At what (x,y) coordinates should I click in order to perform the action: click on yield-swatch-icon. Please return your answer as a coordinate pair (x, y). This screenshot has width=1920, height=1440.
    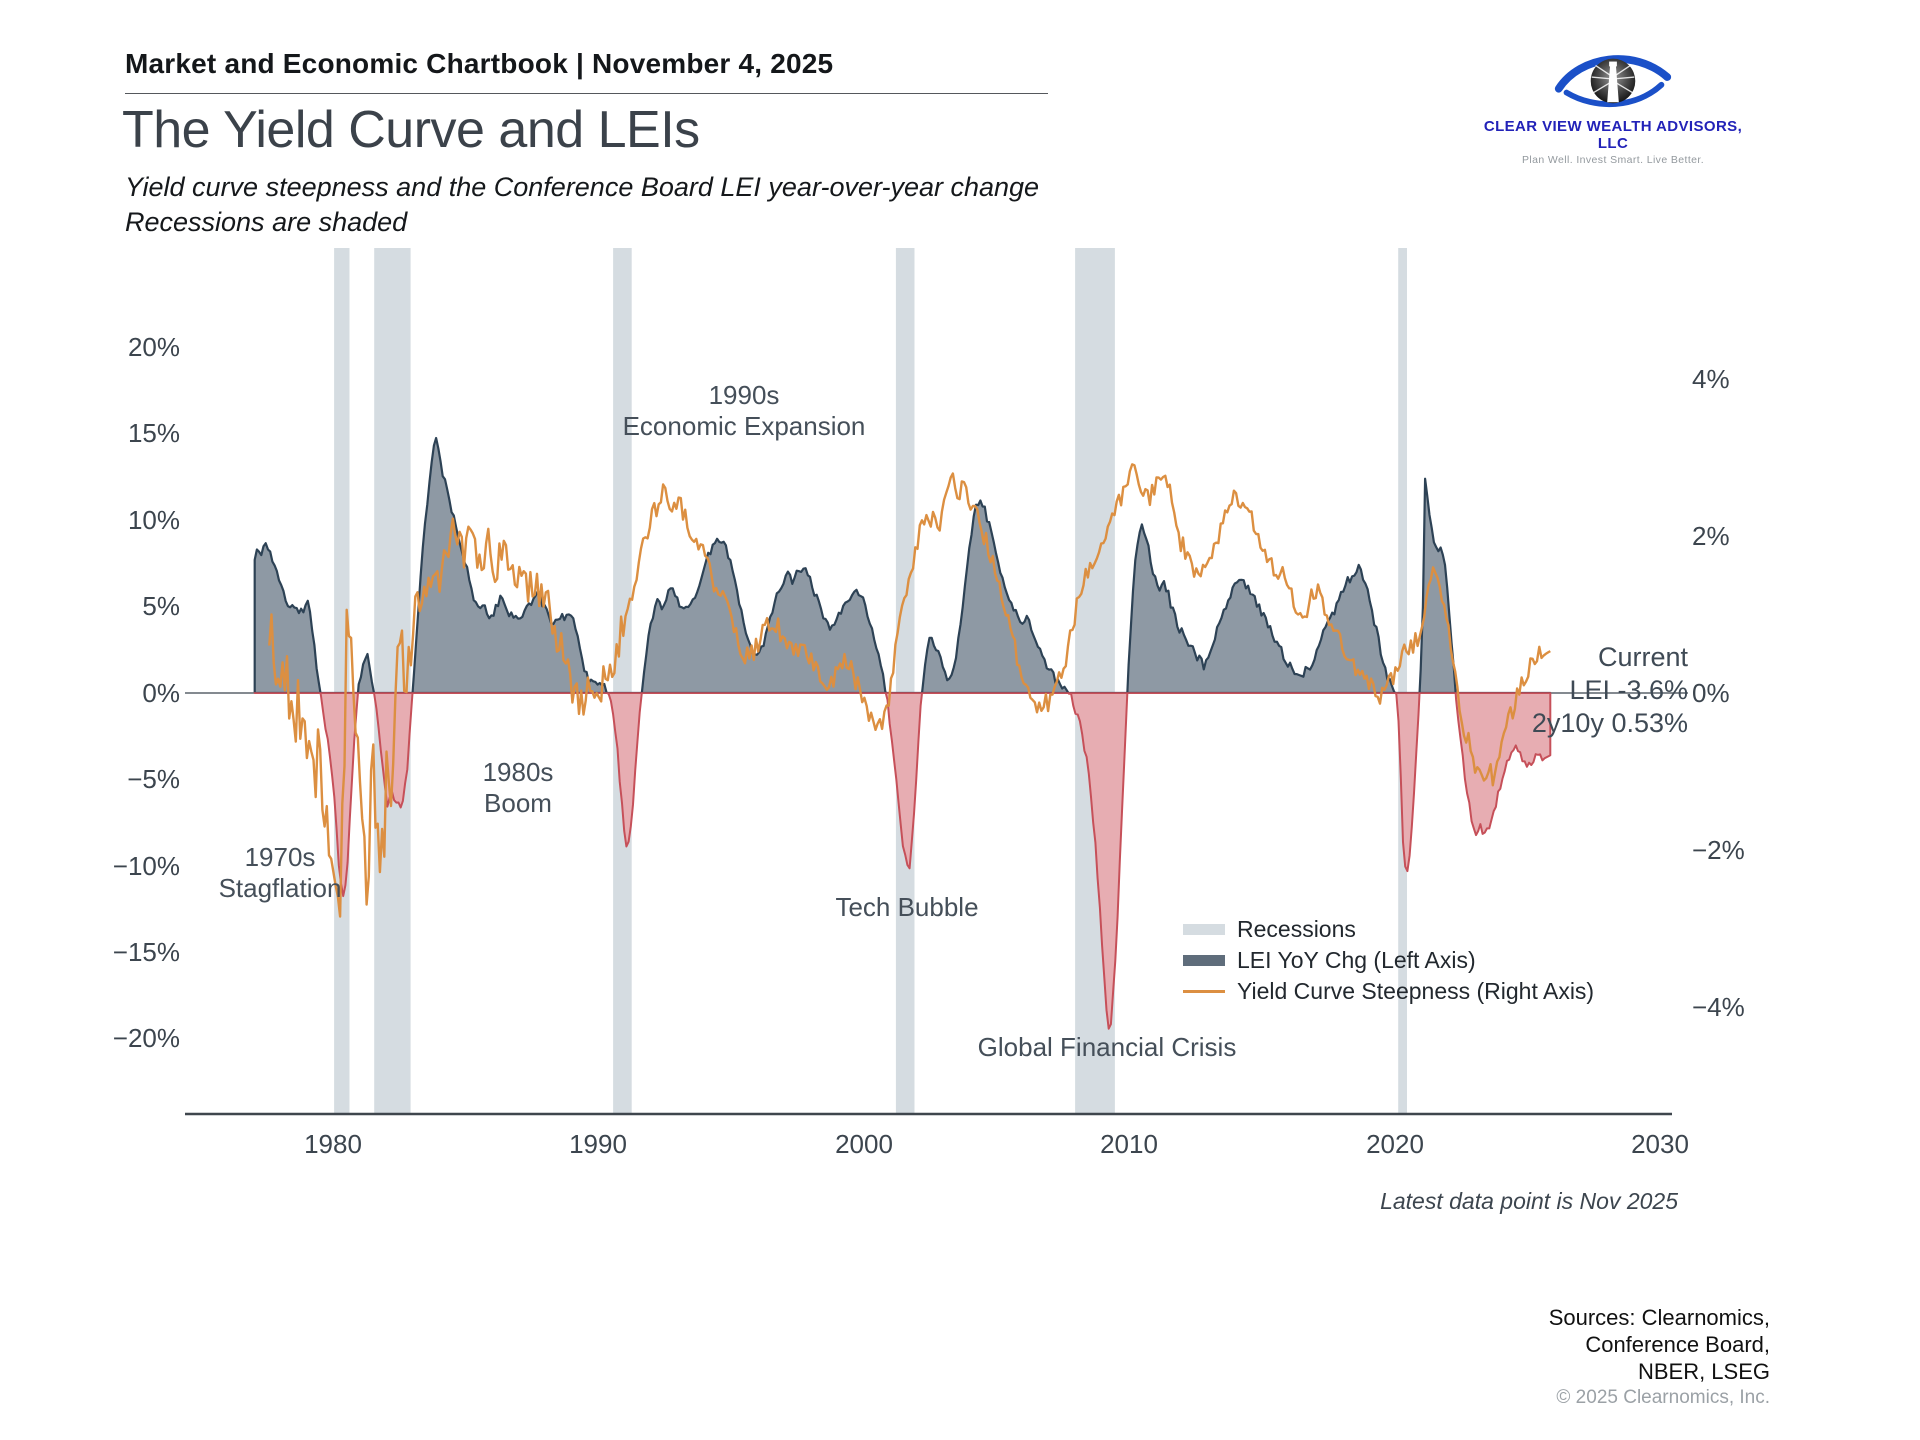
    Looking at the image, I should click on (1204, 991).